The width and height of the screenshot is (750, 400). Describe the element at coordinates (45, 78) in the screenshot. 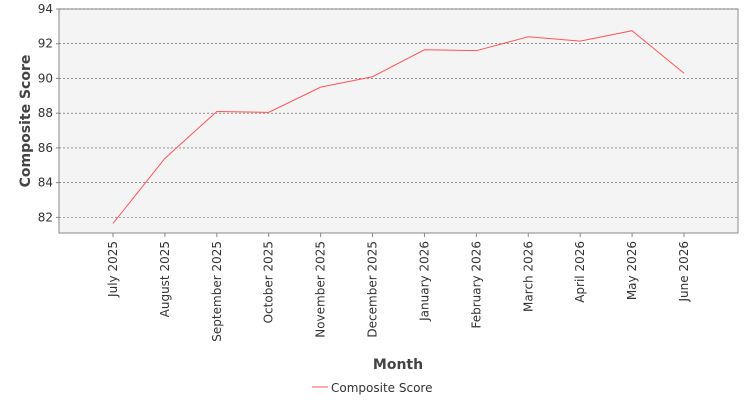

I see `y-tick-label: 90` at that location.